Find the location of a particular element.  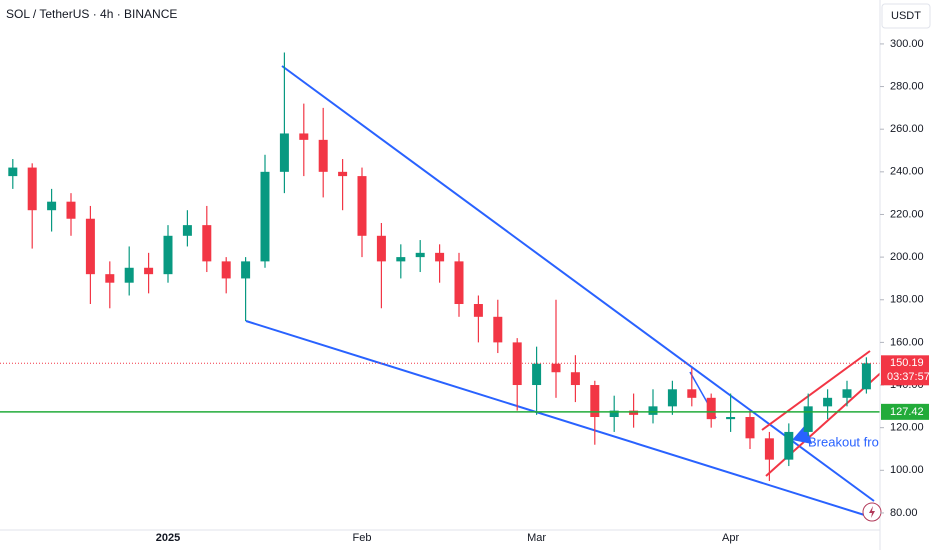

y-tick-label: 220.00 is located at coordinates (907, 214).